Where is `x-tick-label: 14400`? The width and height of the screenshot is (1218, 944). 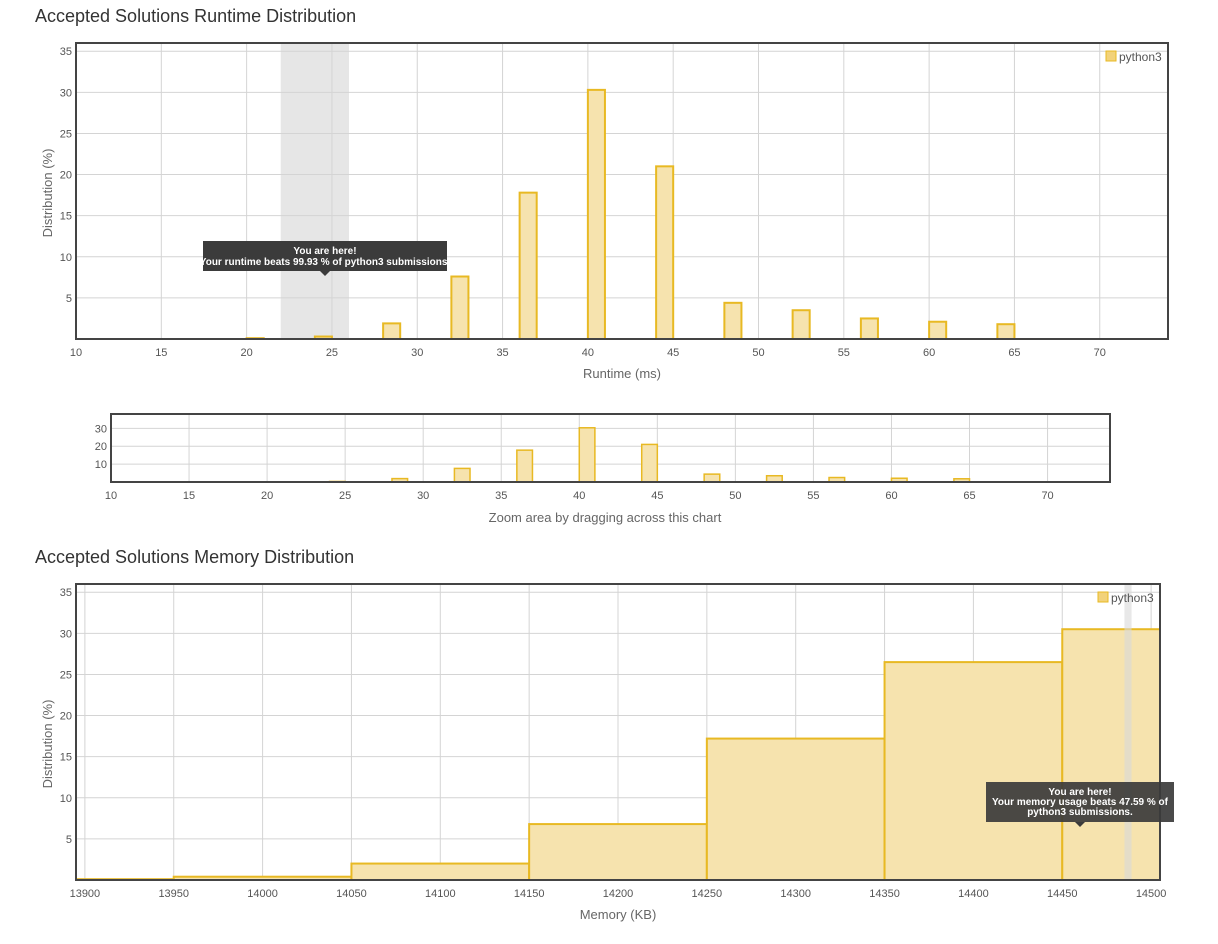 x-tick-label: 14400 is located at coordinates (973, 894).